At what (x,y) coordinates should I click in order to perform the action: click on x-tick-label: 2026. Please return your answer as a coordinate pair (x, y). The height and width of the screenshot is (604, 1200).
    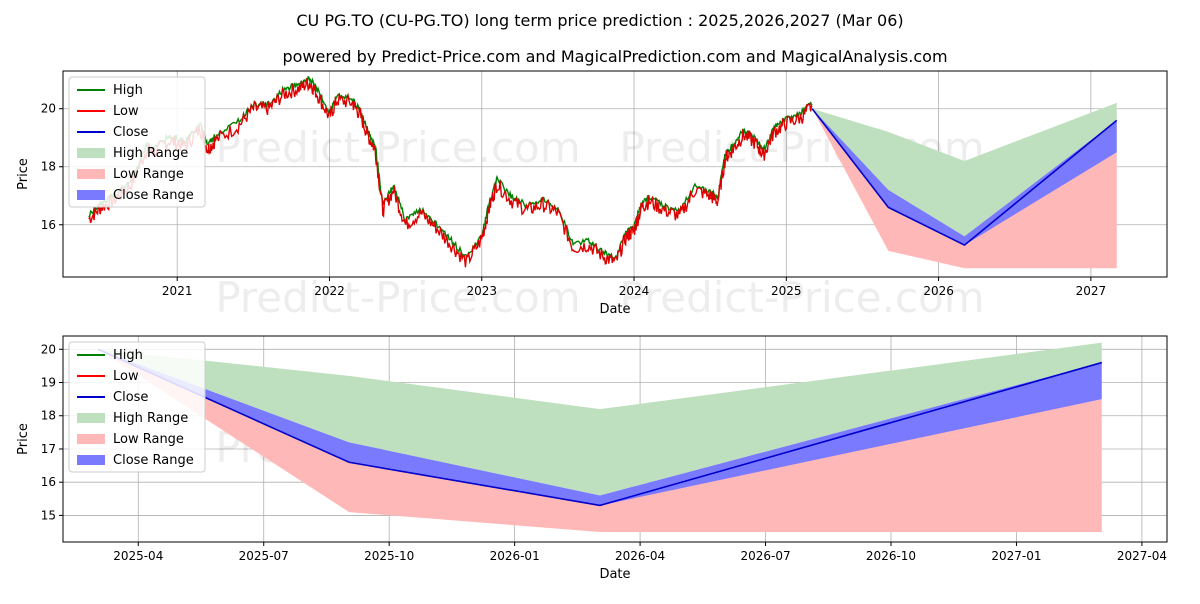
    Looking at the image, I should click on (938, 291).